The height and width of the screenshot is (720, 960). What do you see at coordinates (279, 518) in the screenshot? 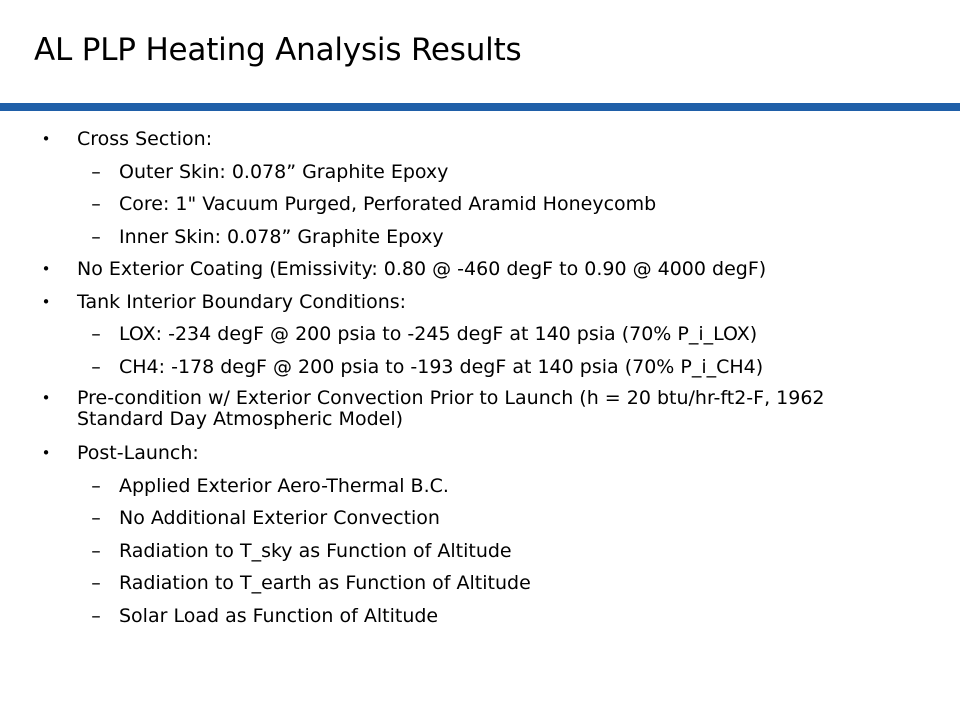
I see `sub-bullet-text: No Additional Exterior Convection` at bounding box center [279, 518].